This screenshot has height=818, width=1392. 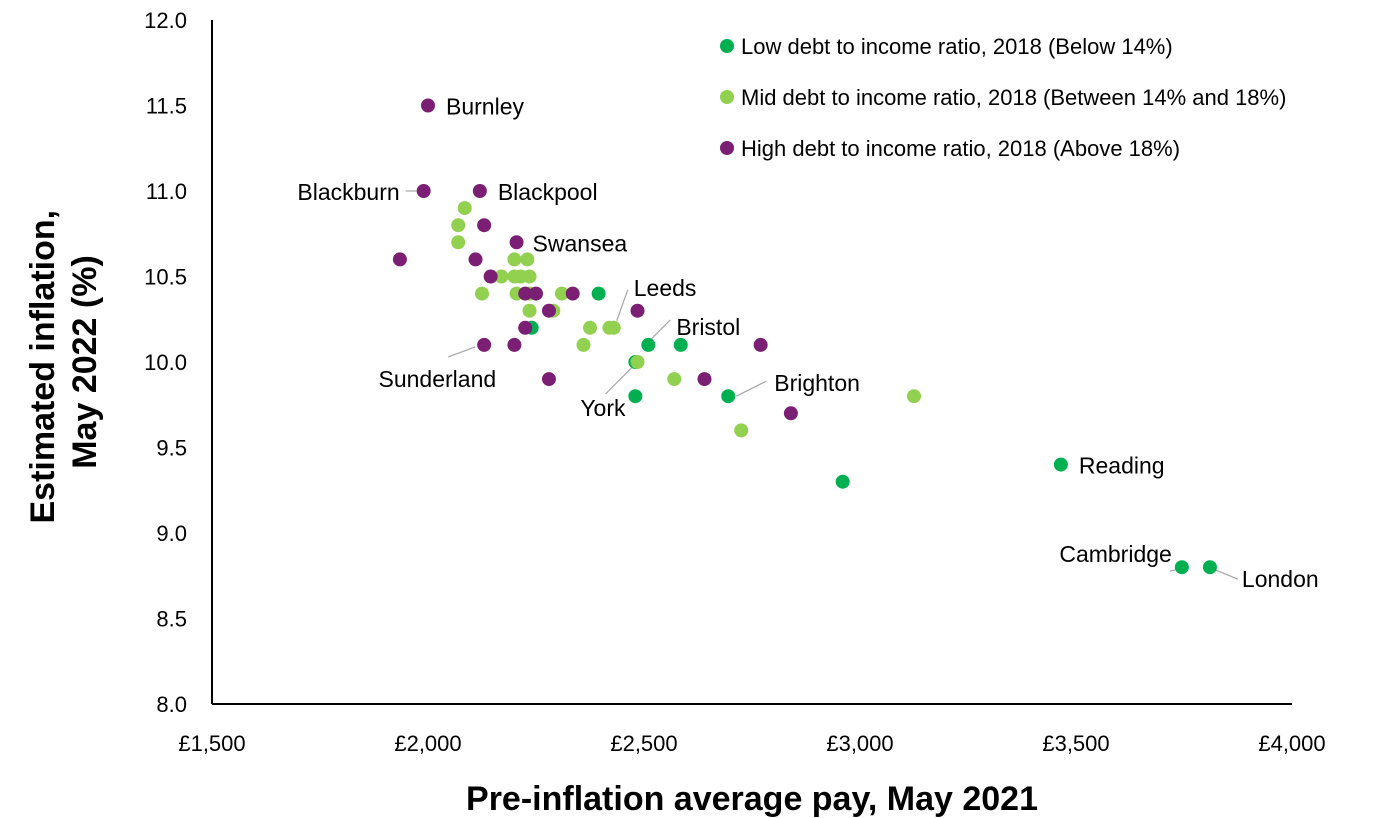 What do you see at coordinates (171, 533) in the screenshot?
I see `y-tick-label: 9.0` at bounding box center [171, 533].